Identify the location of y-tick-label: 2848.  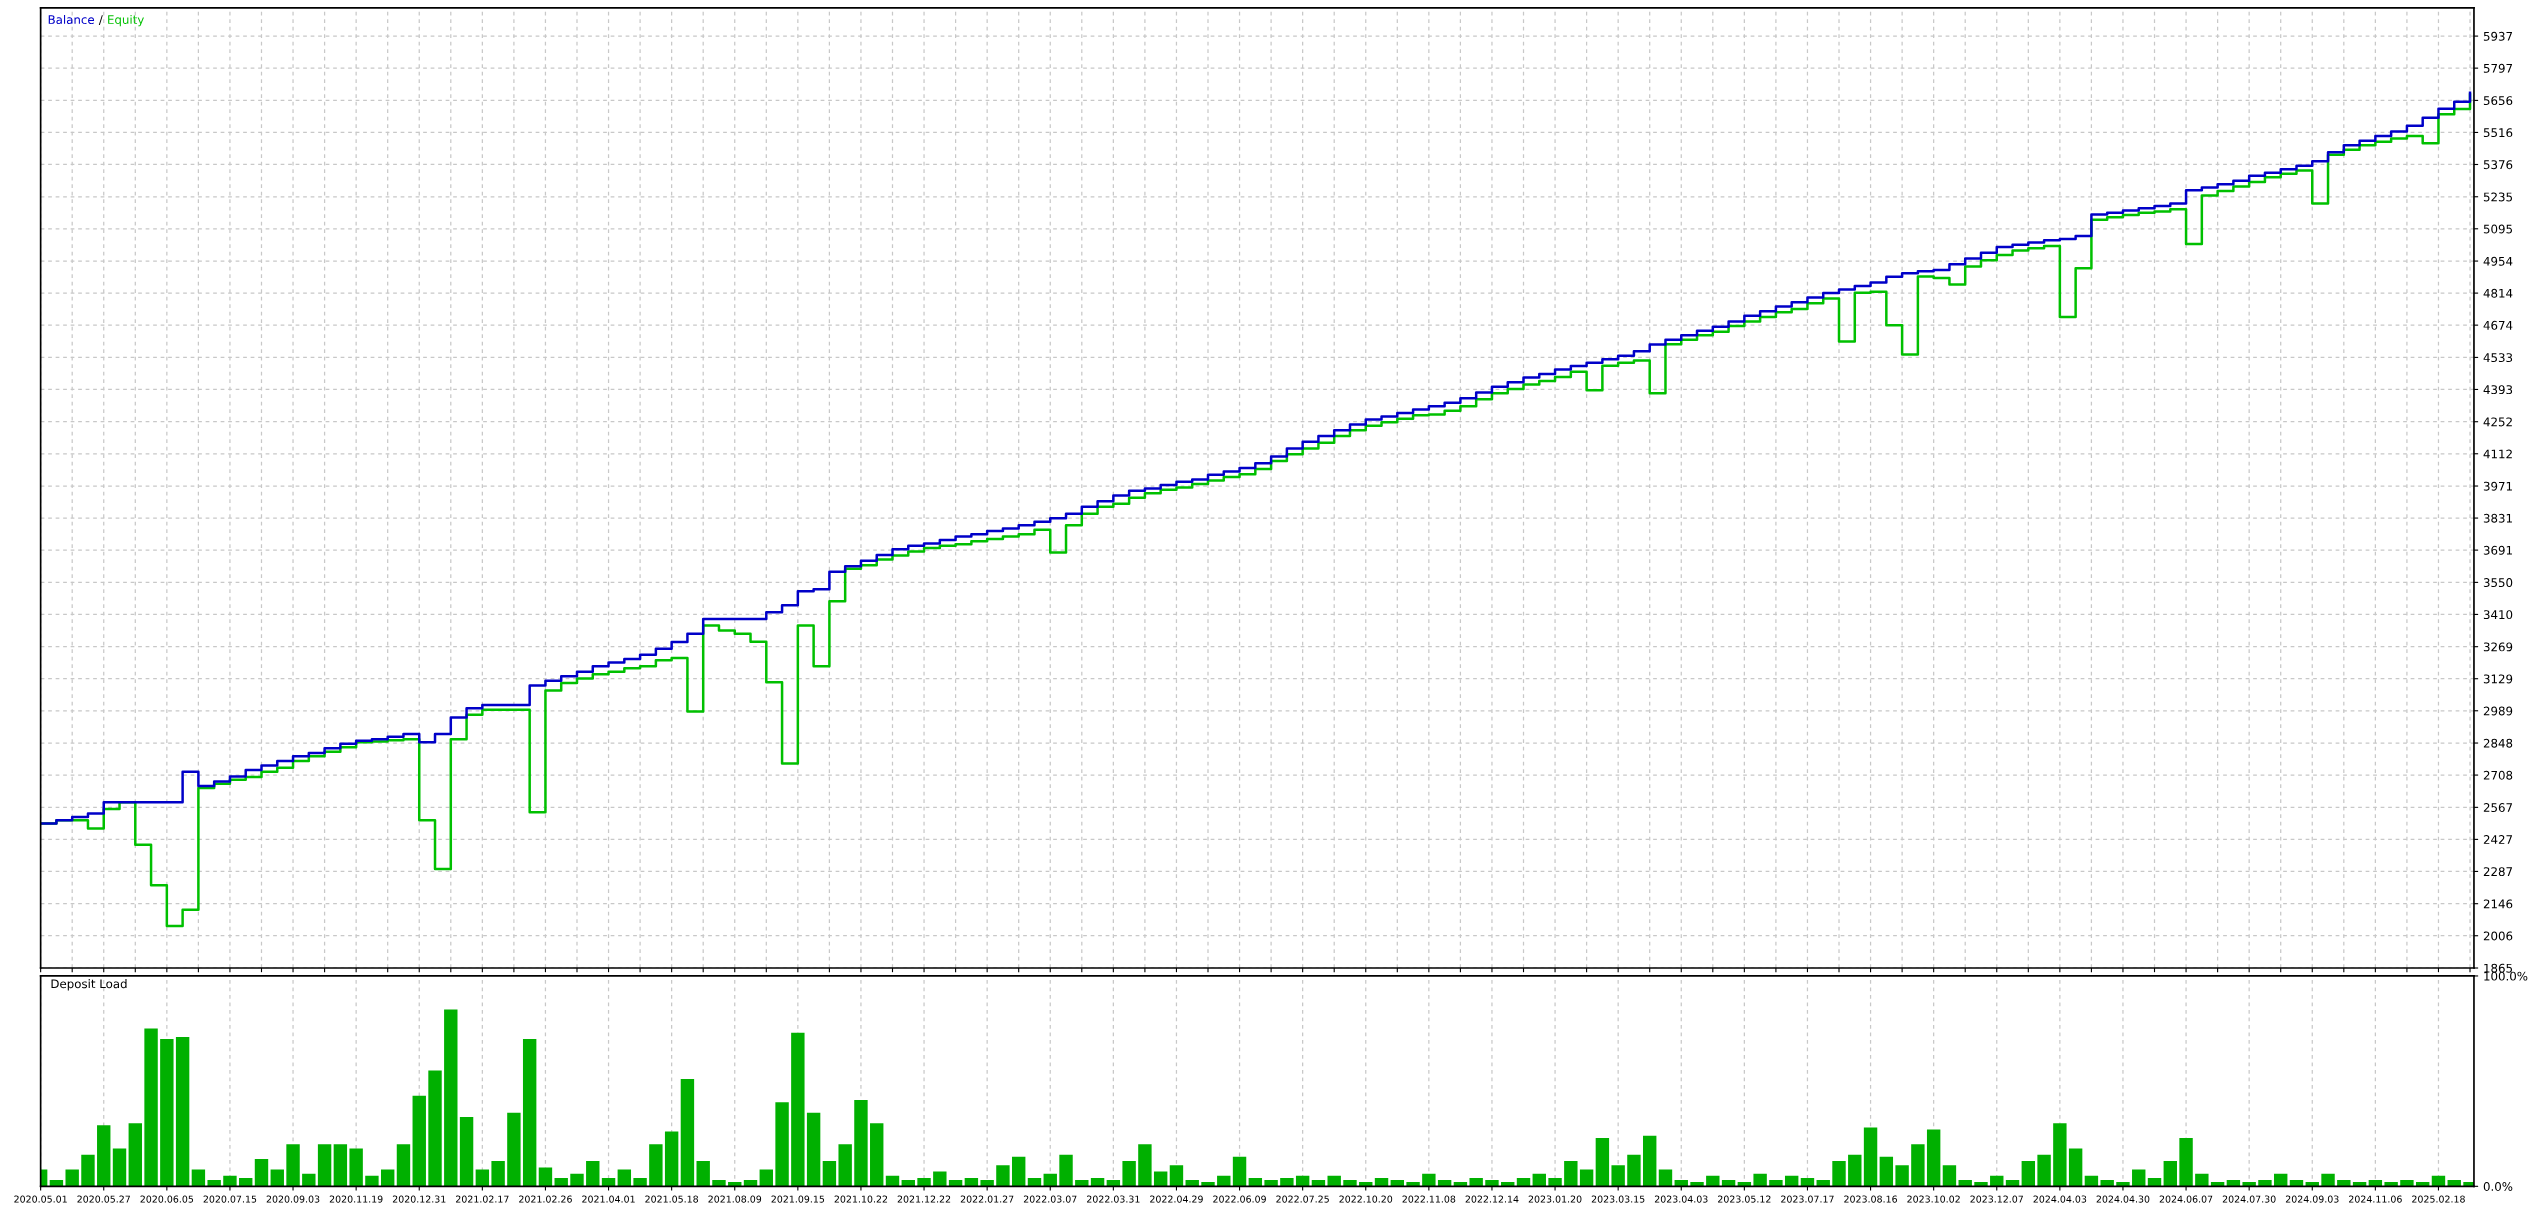
(2498, 743).